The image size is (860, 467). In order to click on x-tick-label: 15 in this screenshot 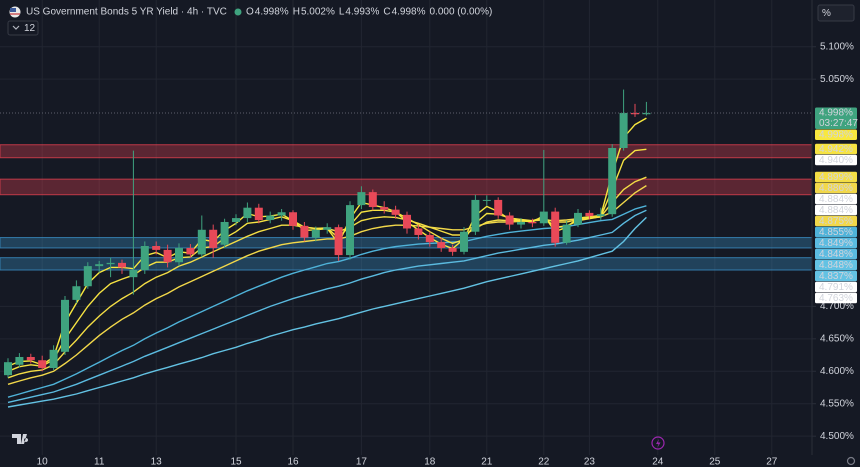, I will do `click(236, 462)`.